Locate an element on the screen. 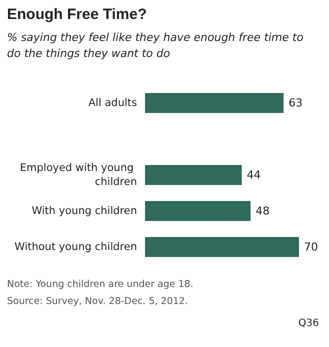  text: Q36 is located at coordinates (308, 323).